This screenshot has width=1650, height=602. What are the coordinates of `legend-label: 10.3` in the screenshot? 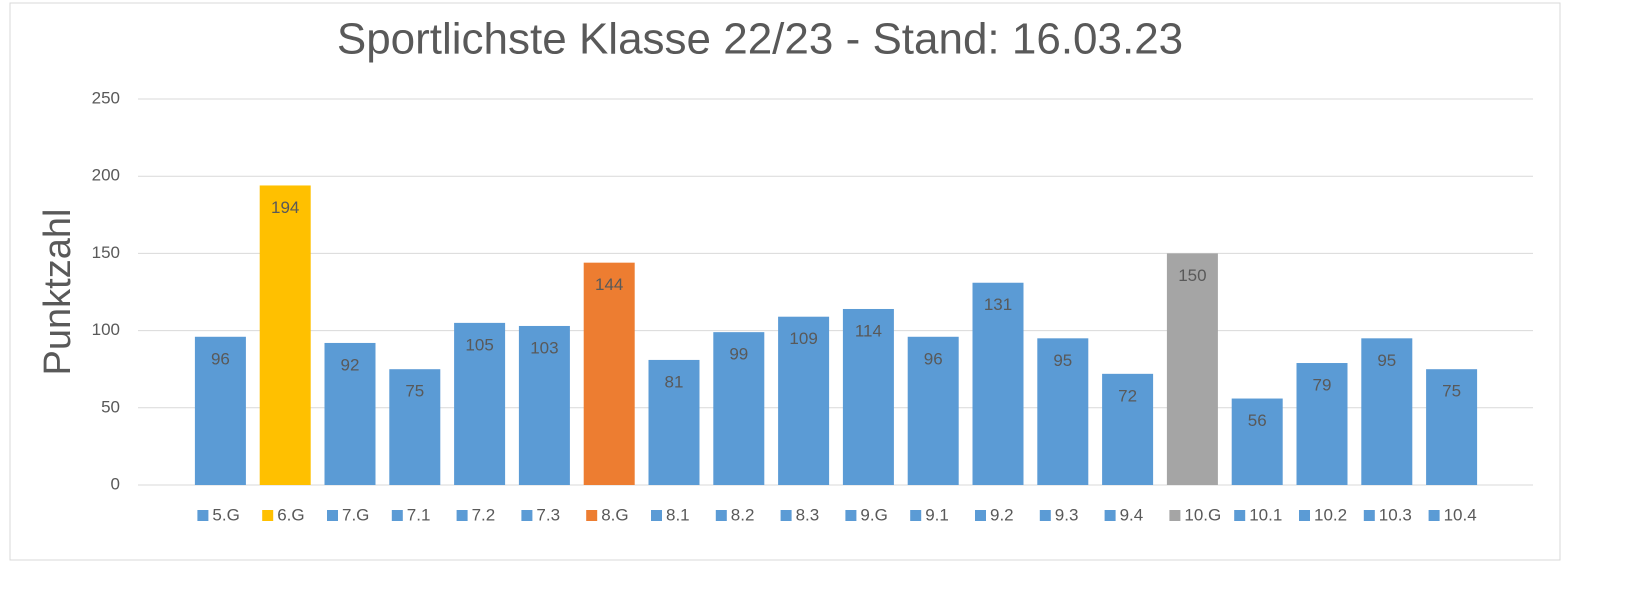 It's located at (1395, 514).